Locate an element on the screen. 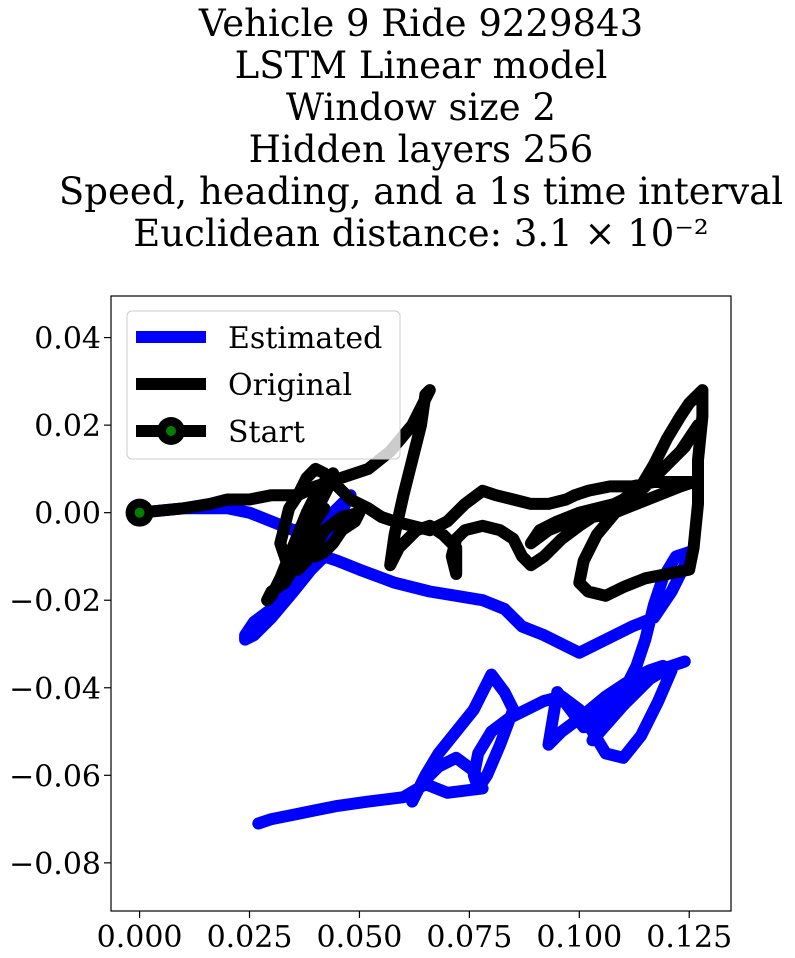 This screenshot has width=795, height=958. y-tick-label: −0.02 is located at coordinates (55, 601).